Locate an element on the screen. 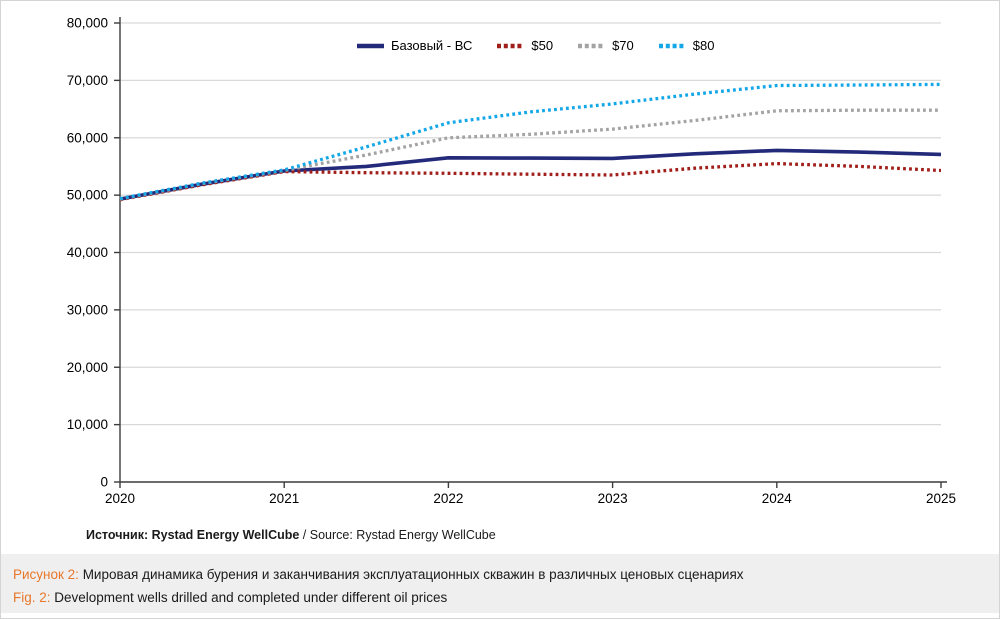  legend-item-$50: $50 is located at coordinates (525, 45).